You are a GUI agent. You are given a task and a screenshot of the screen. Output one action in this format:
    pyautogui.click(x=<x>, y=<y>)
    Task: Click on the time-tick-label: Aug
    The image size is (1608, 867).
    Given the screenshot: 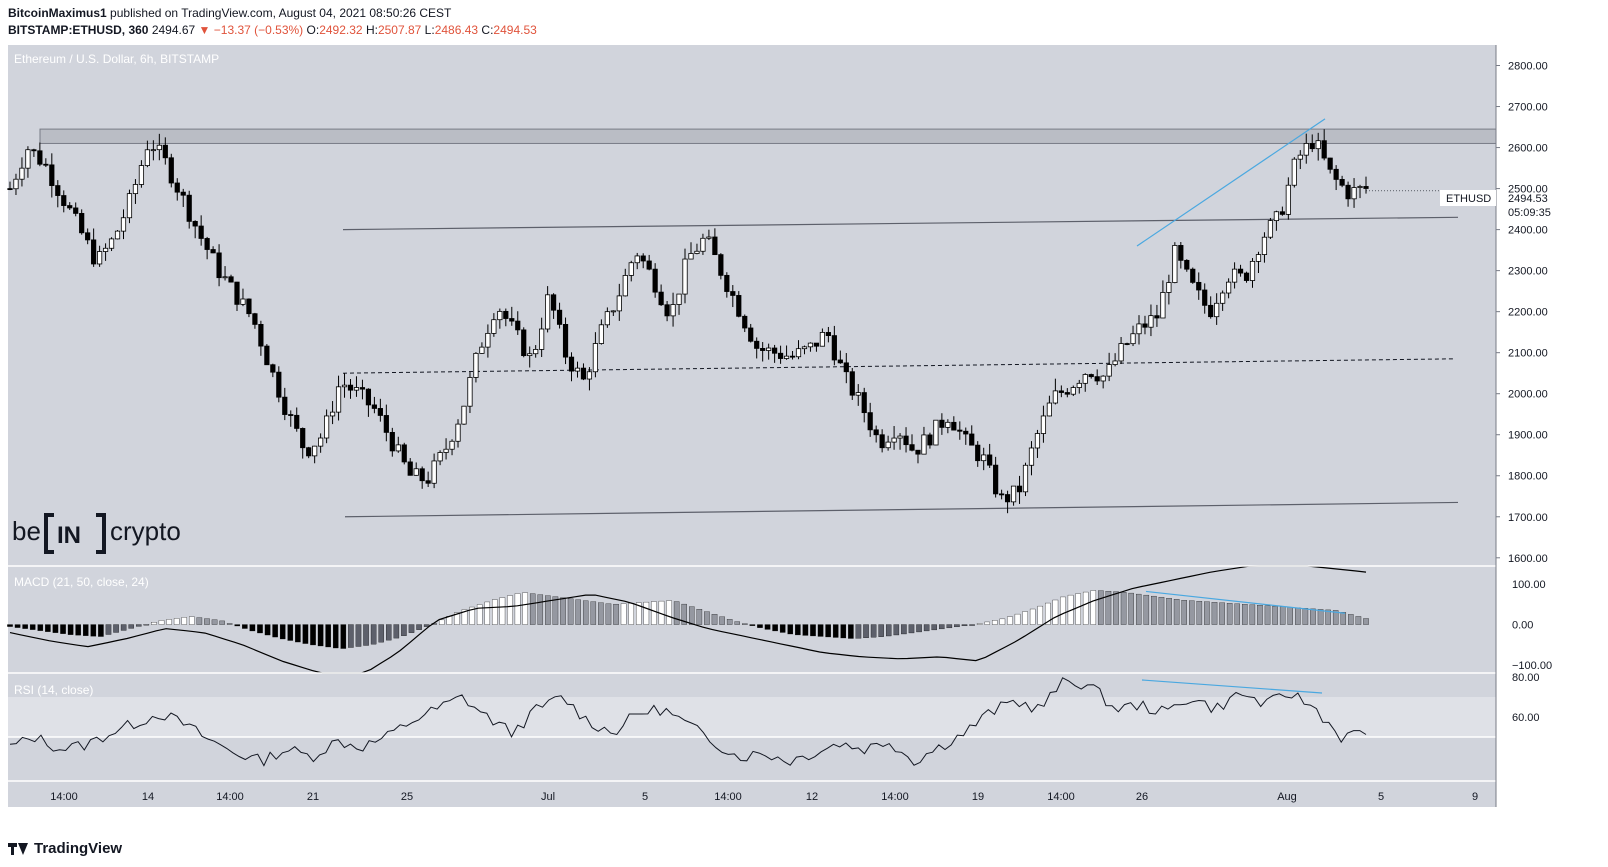 What is the action you would take?
    pyautogui.click(x=1287, y=797)
    